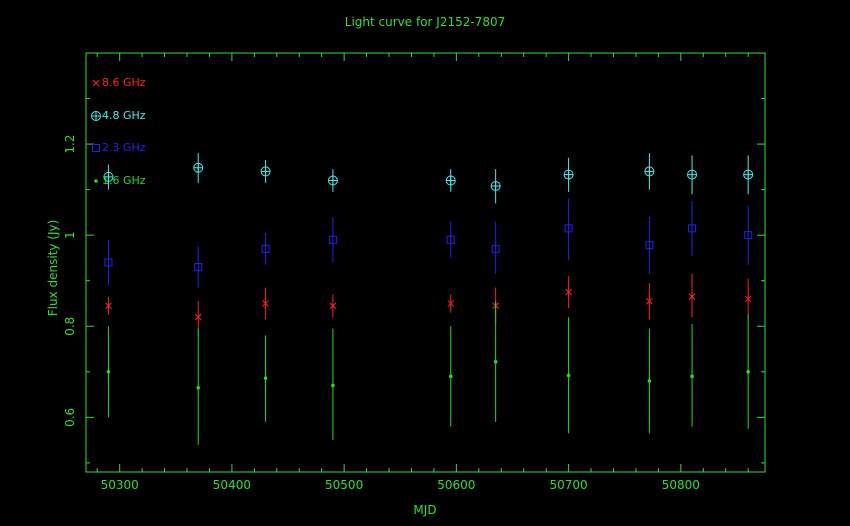 The height and width of the screenshot is (526, 850). I want to click on x-tick-label: 50300, so click(120, 485).